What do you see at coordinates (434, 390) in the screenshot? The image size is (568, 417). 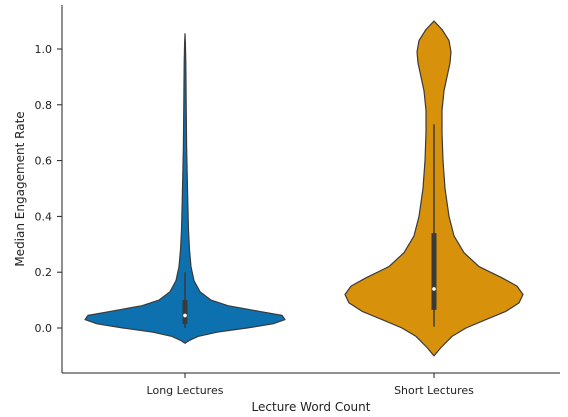 I see `x-tick-label: Short Lectures` at bounding box center [434, 390].